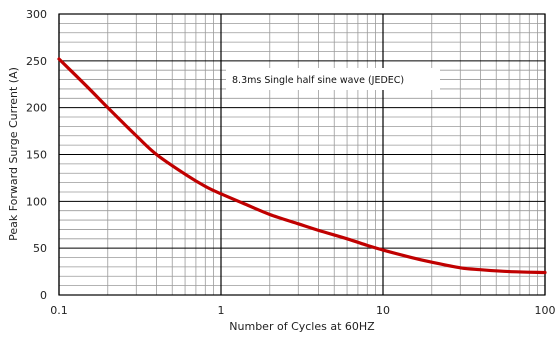  What do you see at coordinates (36, 61) in the screenshot?
I see `y-tick-label: 250` at bounding box center [36, 61].